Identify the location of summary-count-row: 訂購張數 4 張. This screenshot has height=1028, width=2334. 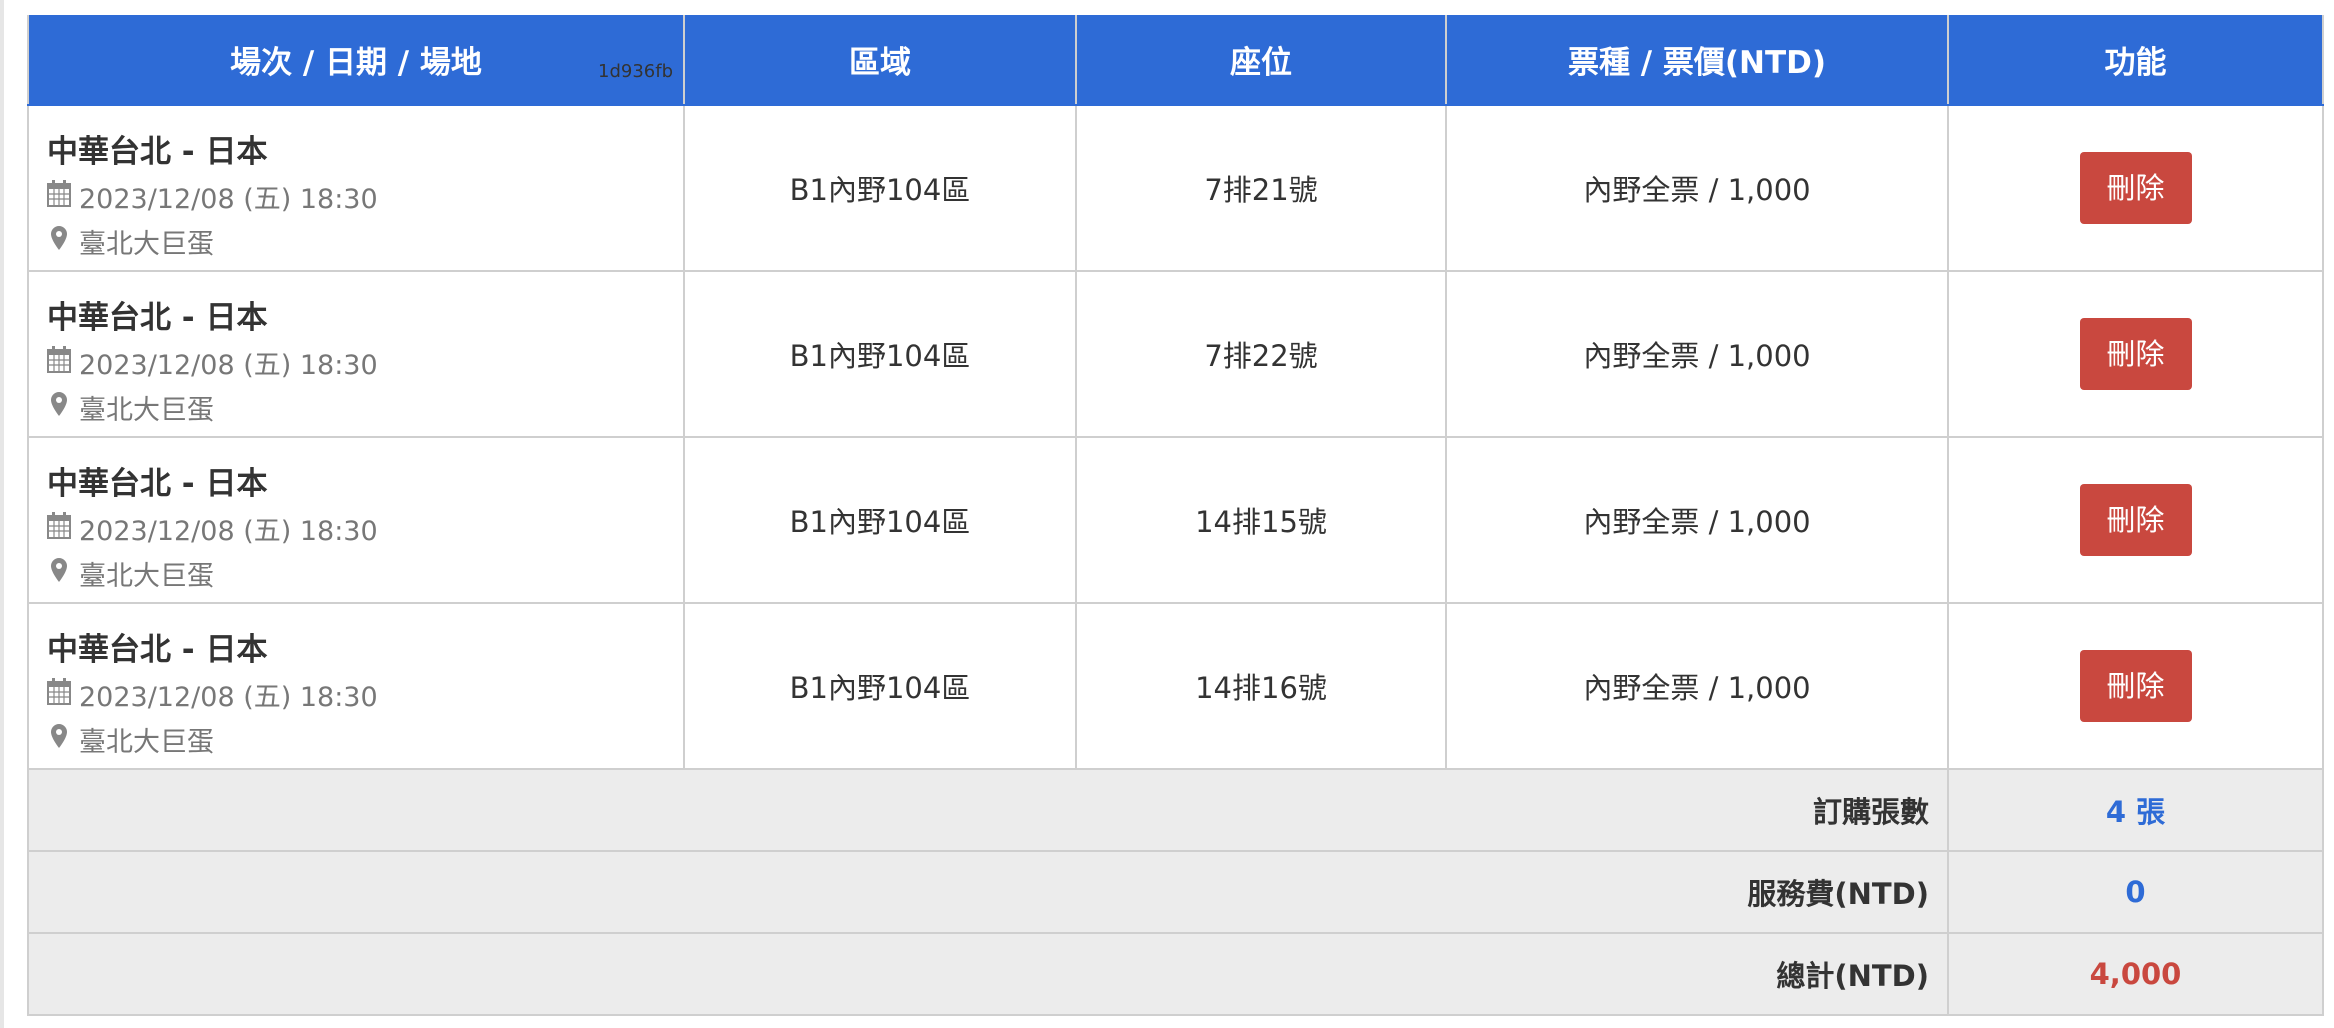
(1175, 810).